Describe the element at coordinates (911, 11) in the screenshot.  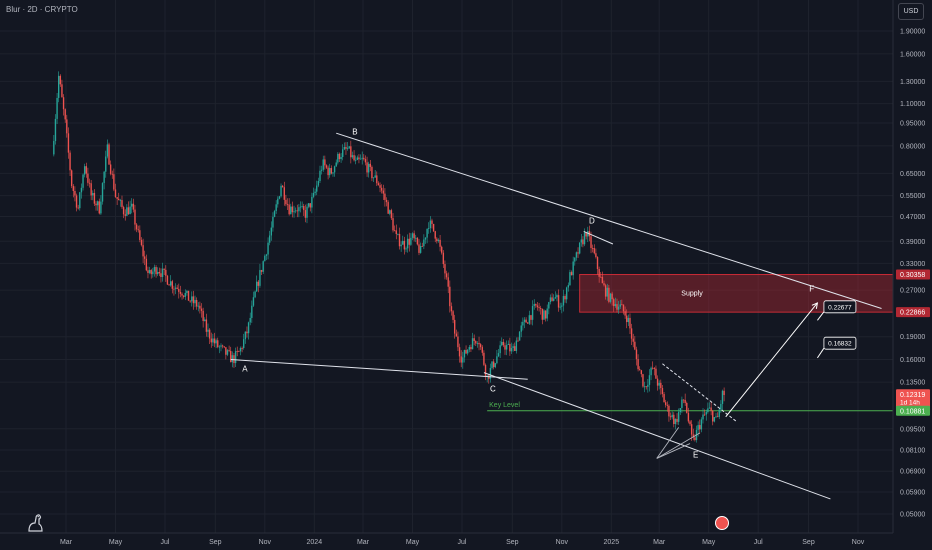
I see `currency-button: USD` at that location.